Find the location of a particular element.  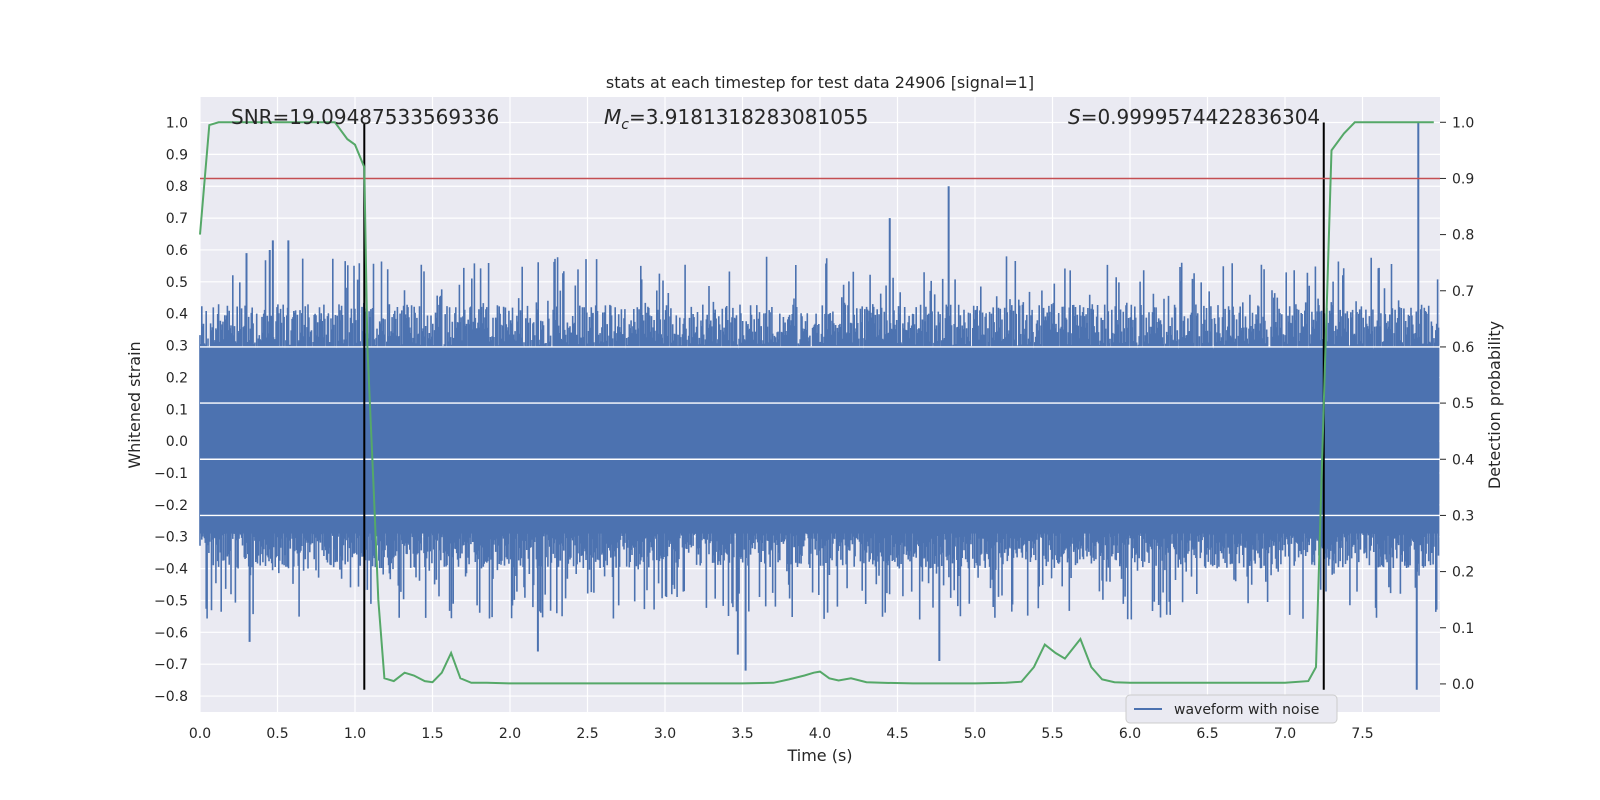

y-tick-label: −0.5 is located at coordinates (171, 601).